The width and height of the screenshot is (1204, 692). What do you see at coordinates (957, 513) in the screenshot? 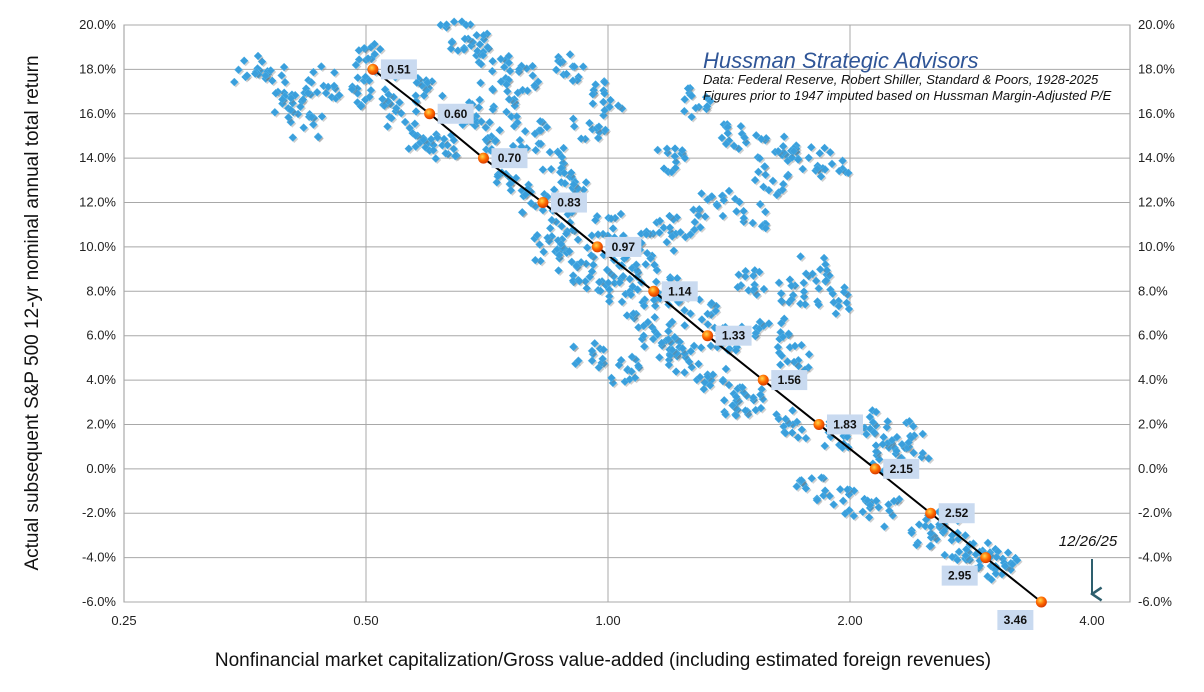
I see `fit-point-label: 2.52` at bounding box center [957, 513].